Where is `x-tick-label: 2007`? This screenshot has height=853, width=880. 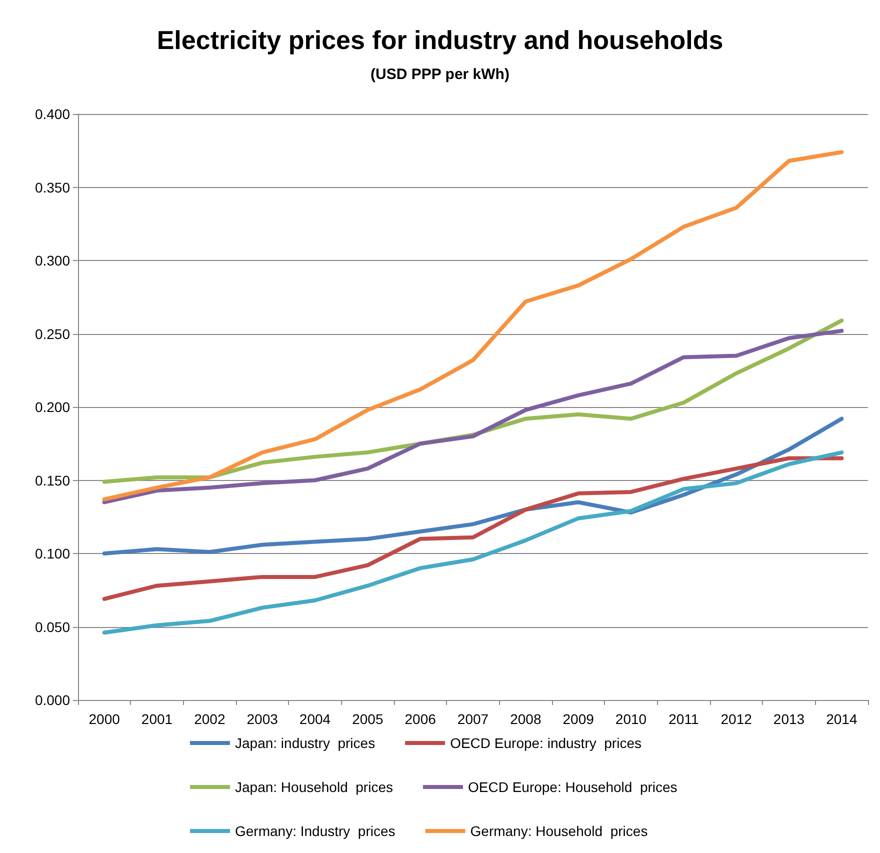 x-tick-label: 2007 is located at coordinates (473, 719).